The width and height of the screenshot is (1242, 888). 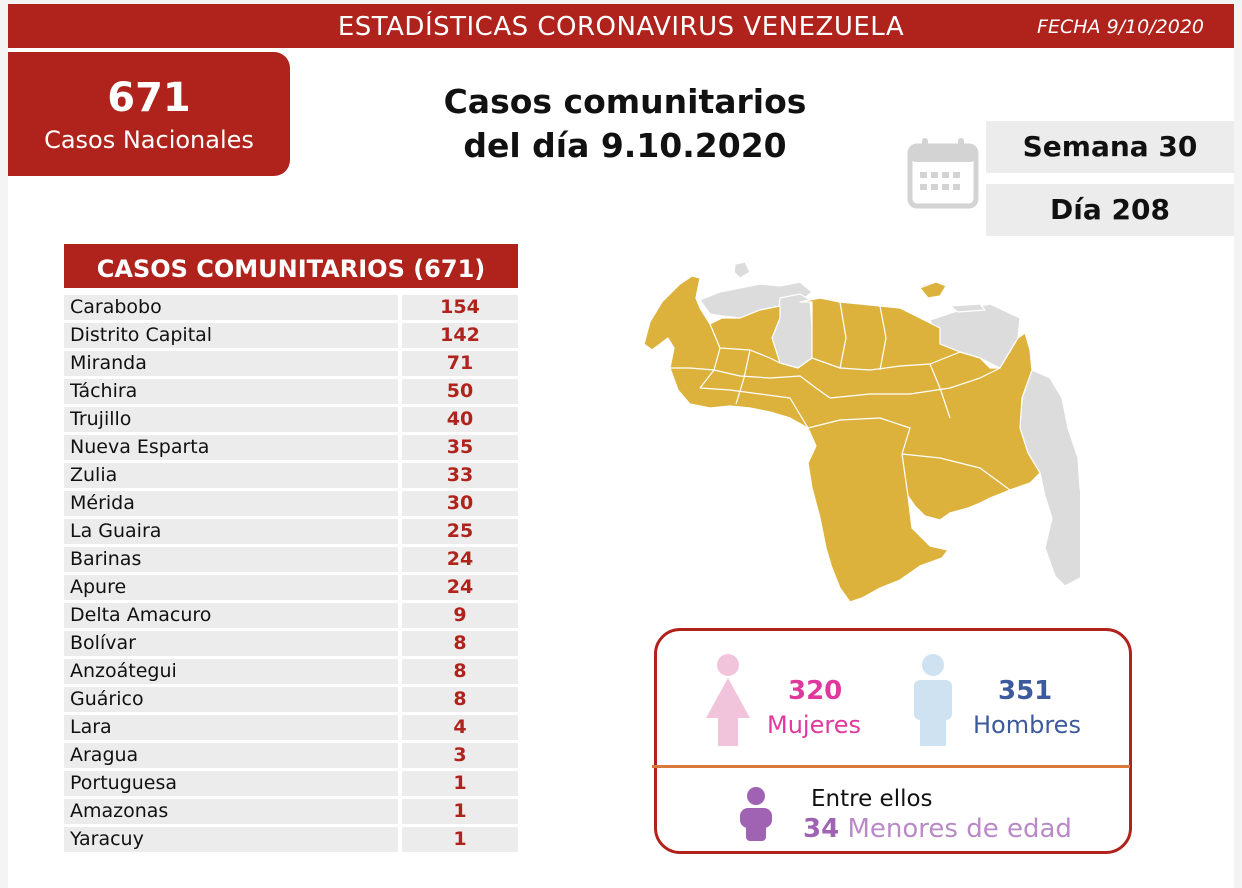 I want to click on calendar-icon, so click(x=943, y=175).